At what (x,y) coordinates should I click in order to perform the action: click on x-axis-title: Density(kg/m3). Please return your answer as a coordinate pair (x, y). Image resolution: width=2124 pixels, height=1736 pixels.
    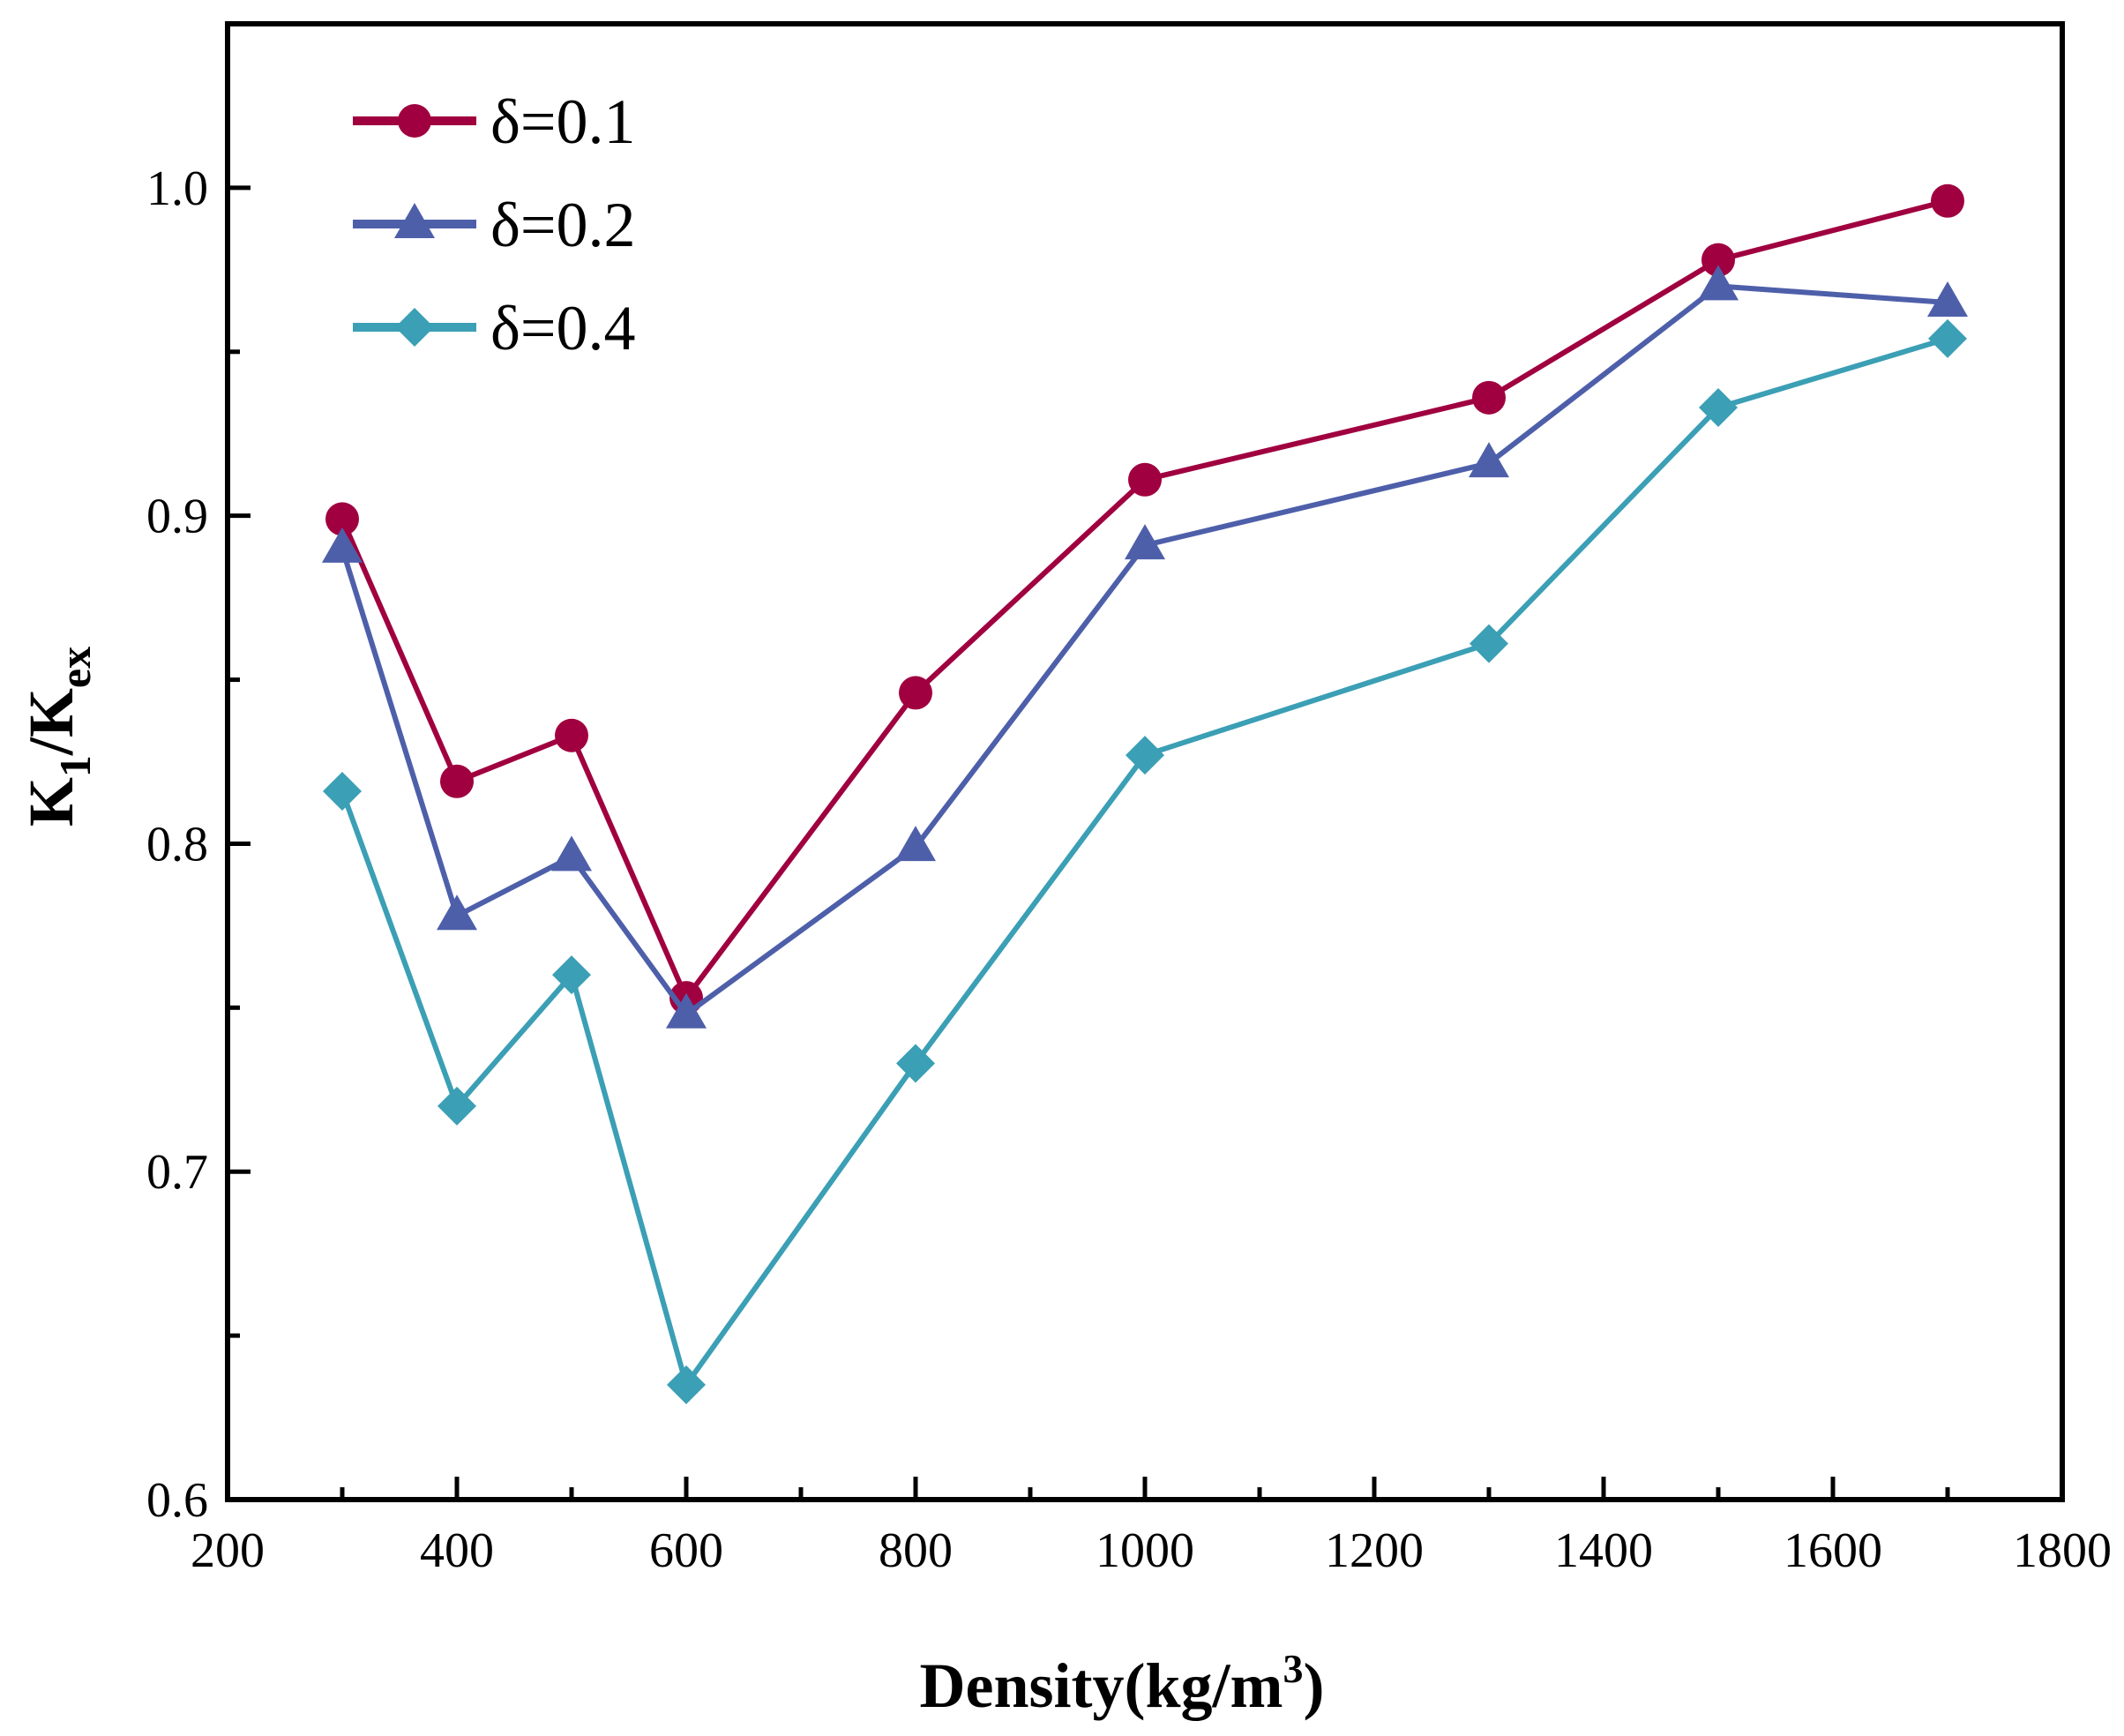
    Looking at the image, I should click on (1122, 1683).